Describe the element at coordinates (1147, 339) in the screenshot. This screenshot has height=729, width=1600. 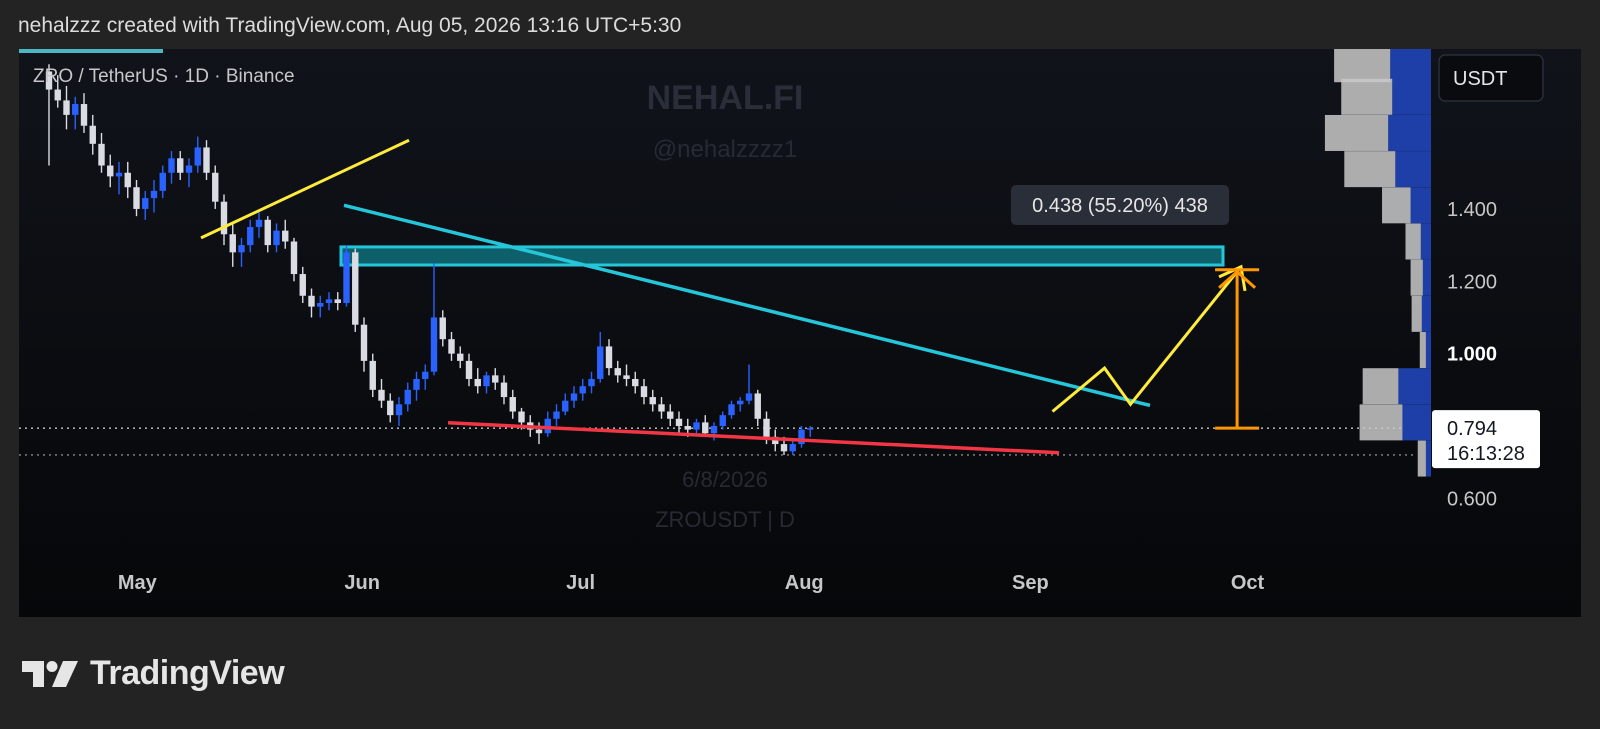
I see `projection-path` at that location.